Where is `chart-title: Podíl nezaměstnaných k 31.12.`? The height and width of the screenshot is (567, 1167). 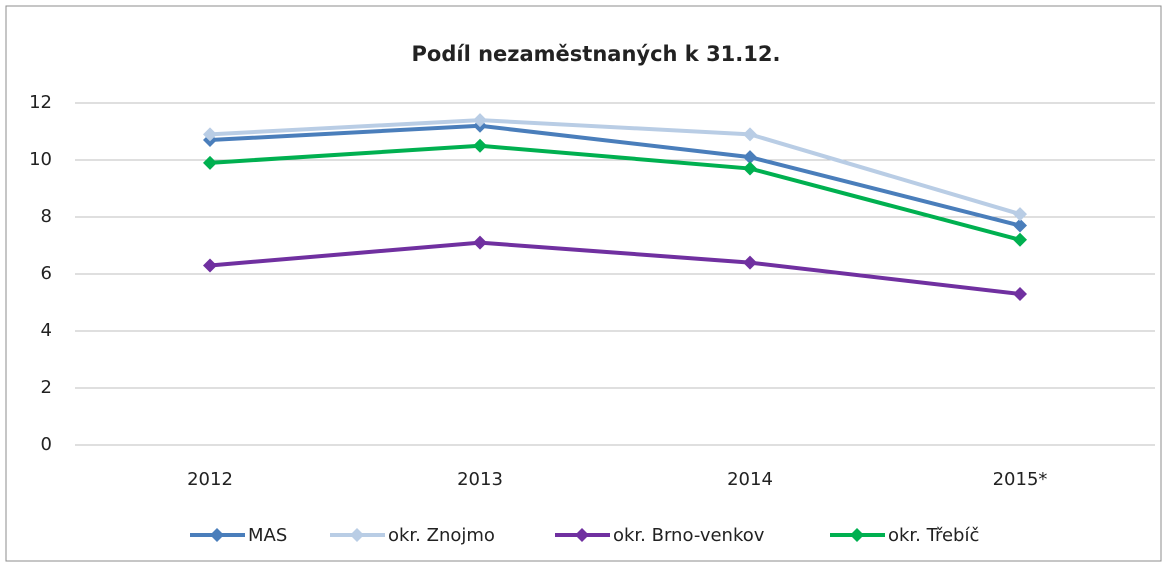 chart-title: Podíl nezaměstnaných k 31.12. is located at coordinates (596, 54).